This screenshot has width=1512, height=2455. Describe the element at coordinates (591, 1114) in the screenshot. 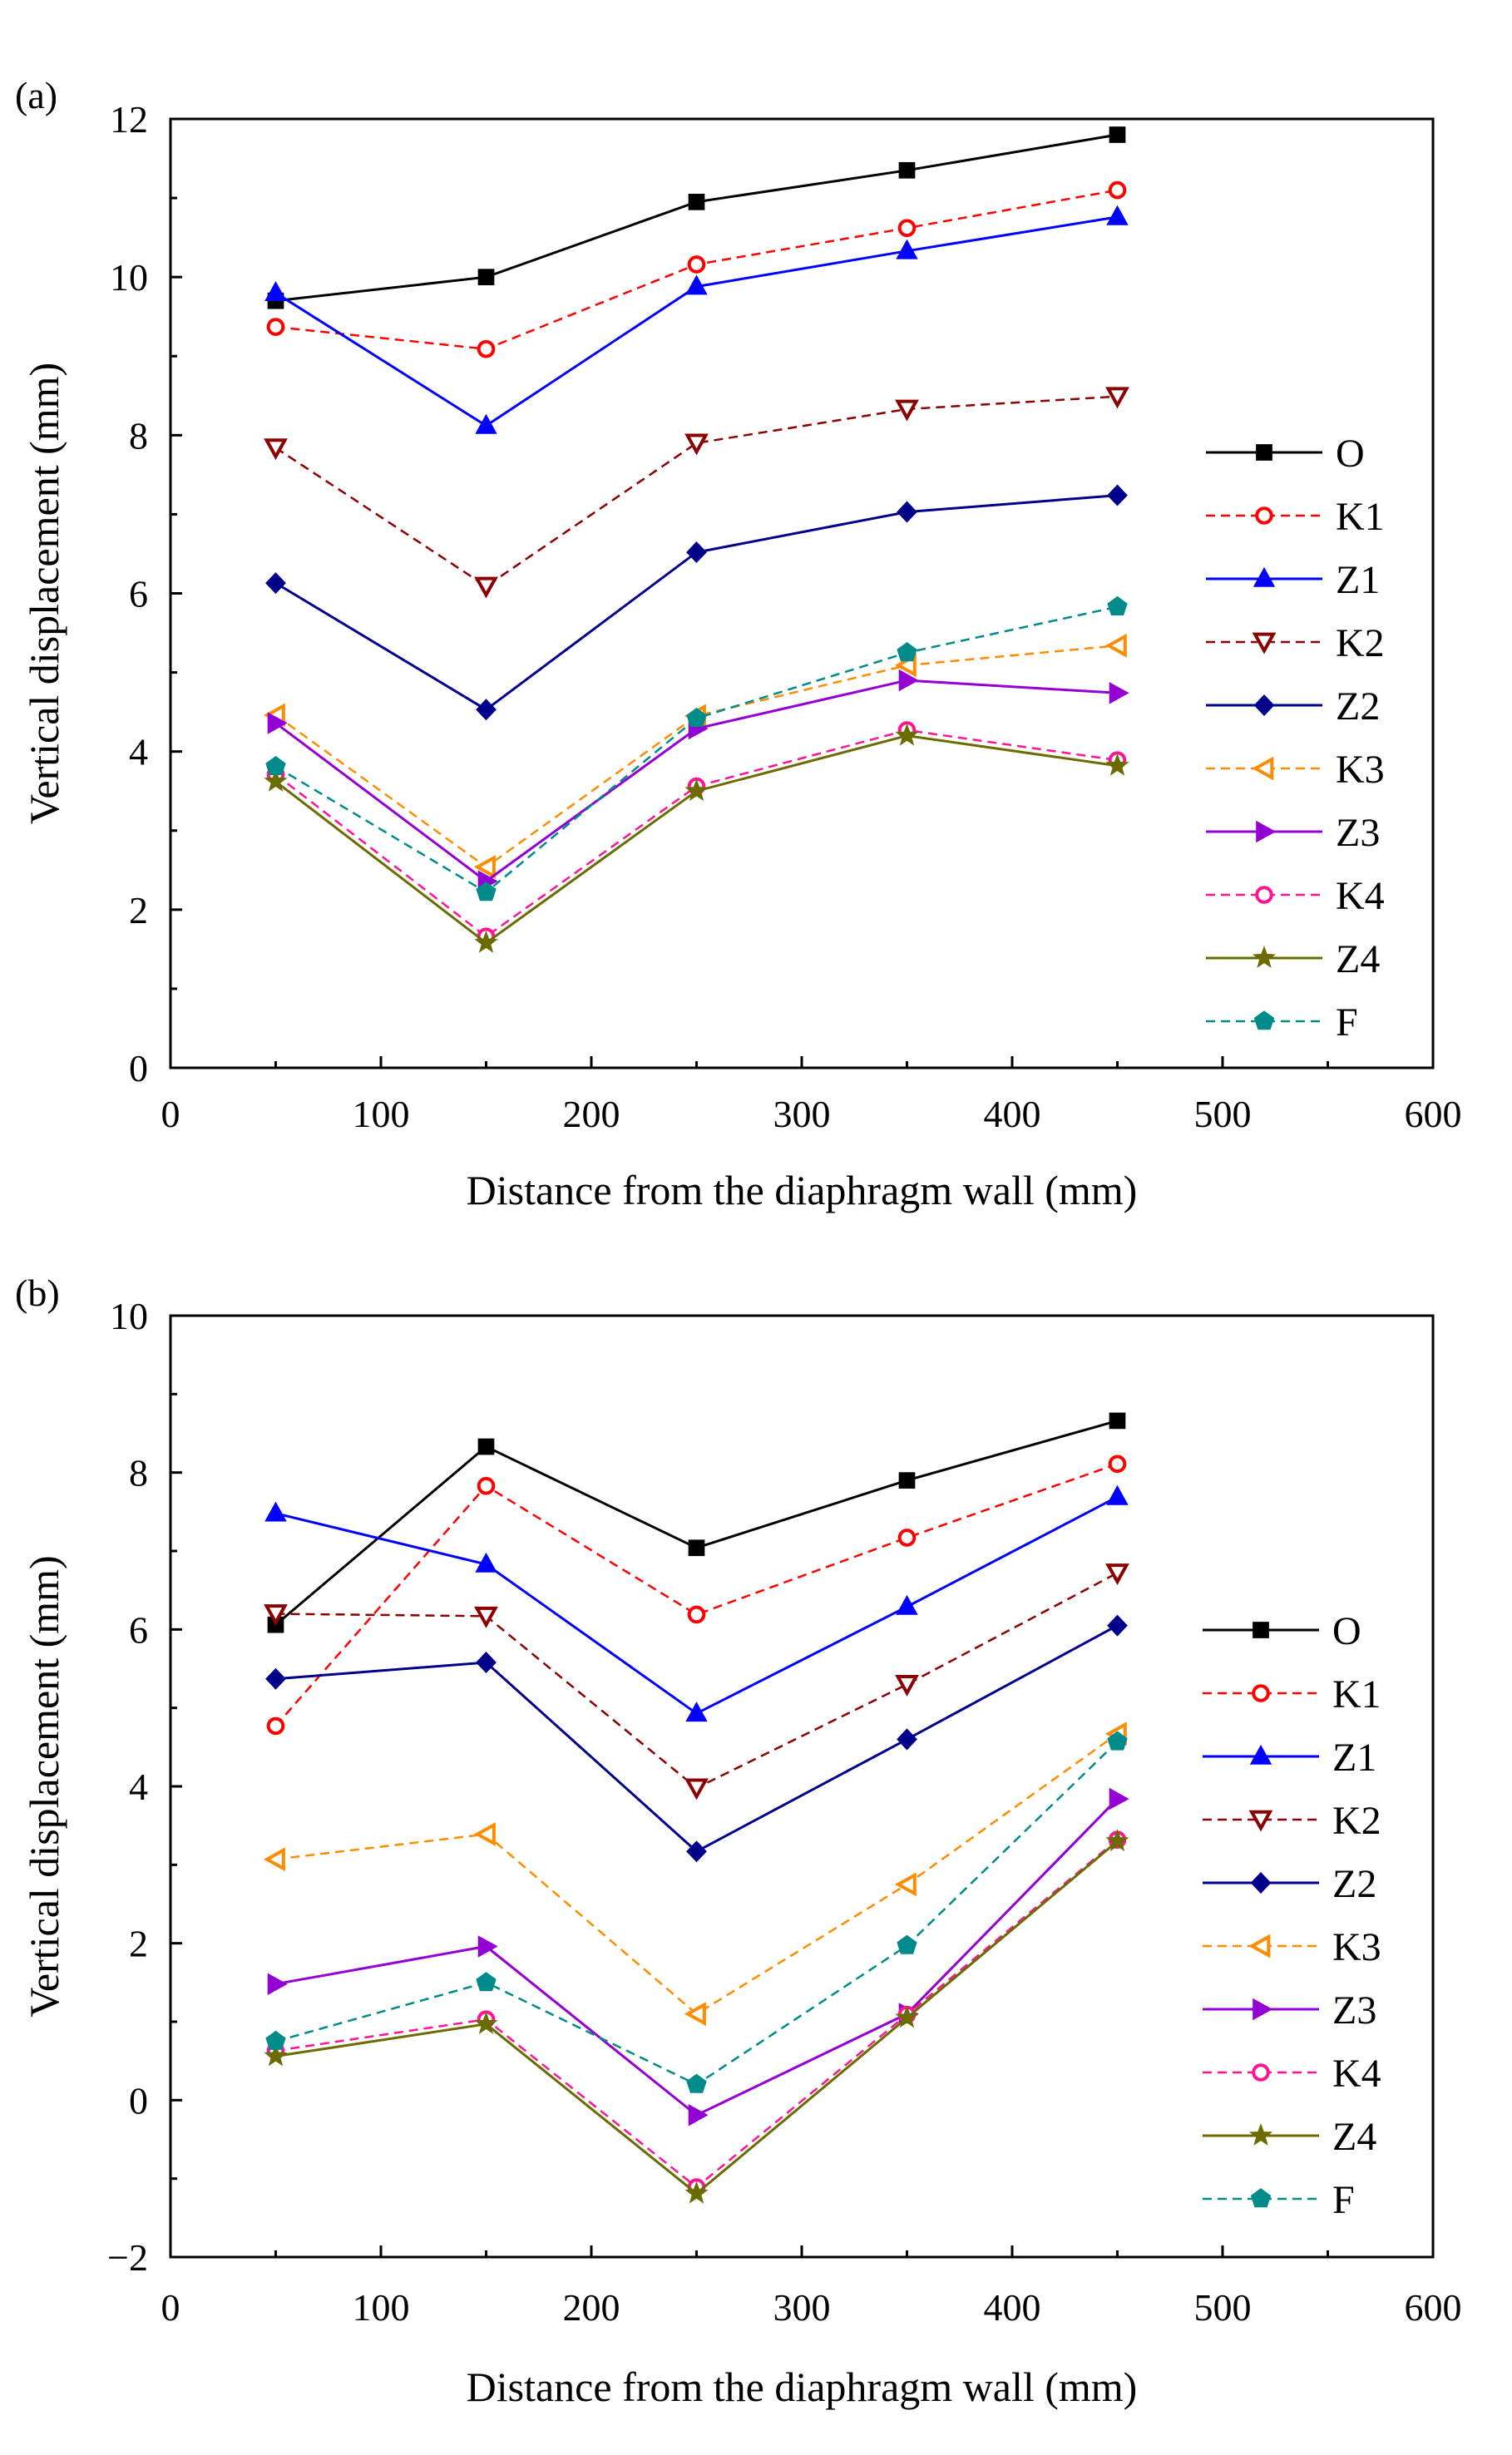

I see `x-tick-label: 200` at that location.